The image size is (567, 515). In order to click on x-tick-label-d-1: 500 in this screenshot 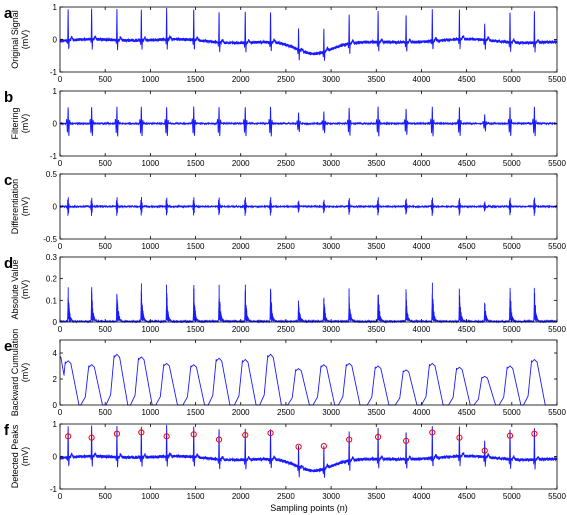, I will do `click(106, 329)`.